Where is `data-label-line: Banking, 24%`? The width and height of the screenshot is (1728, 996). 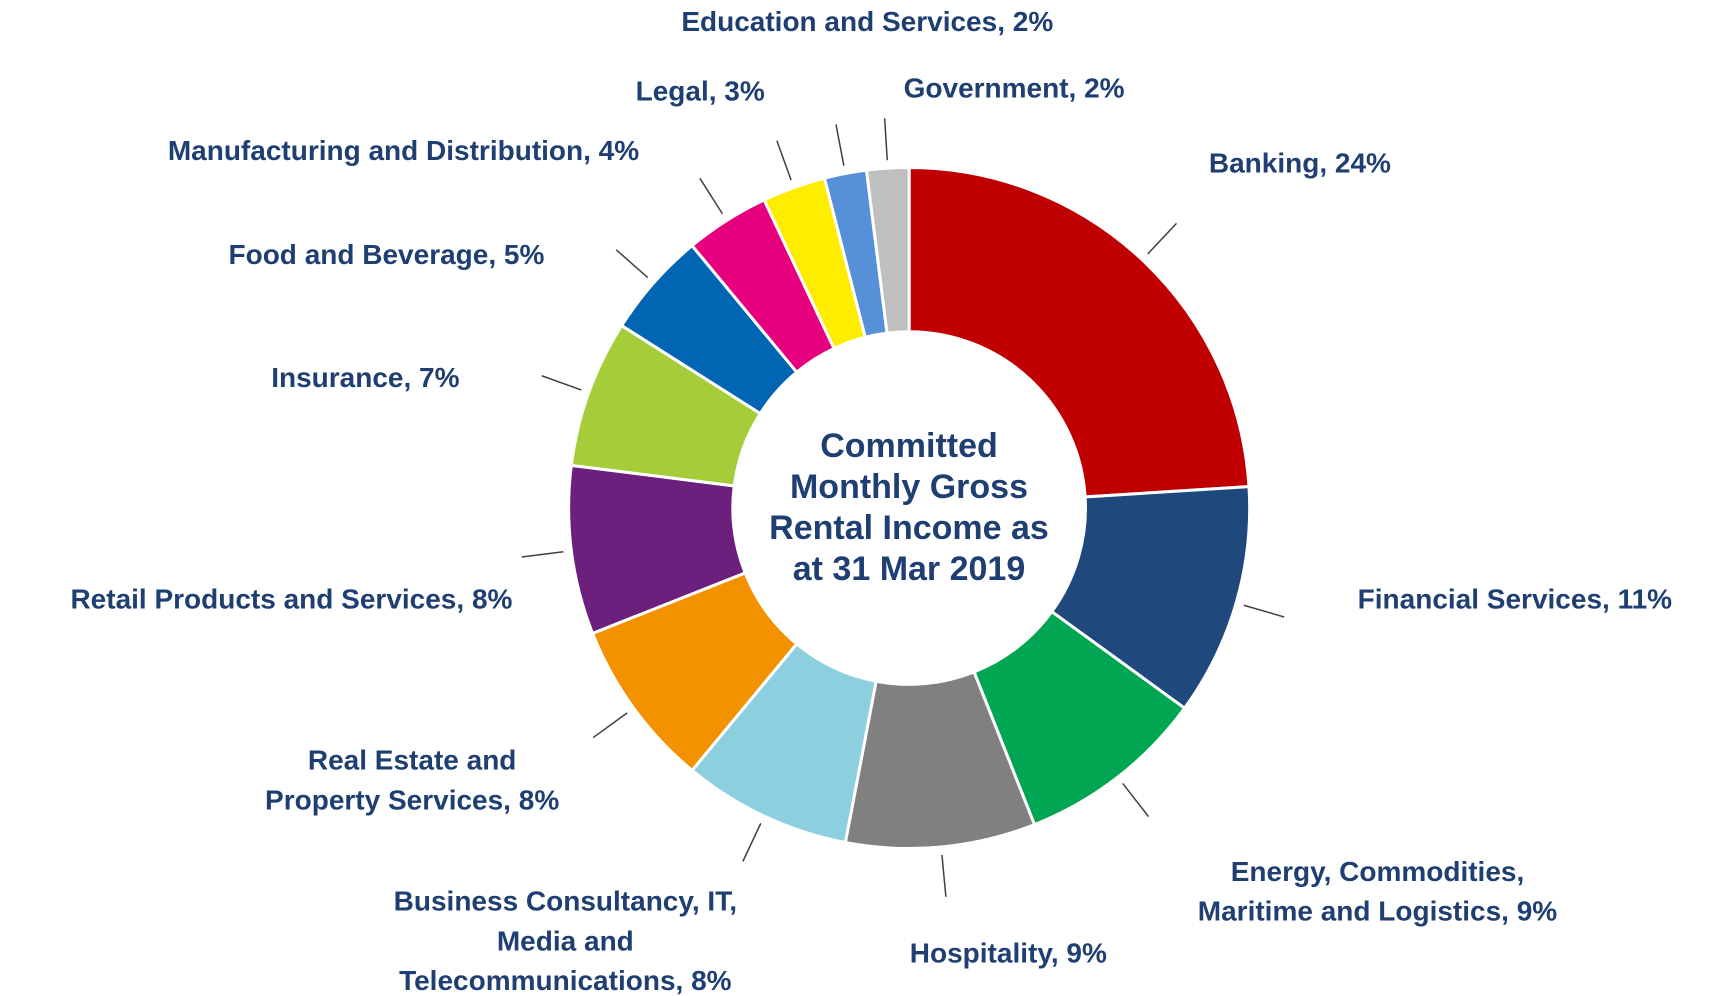 data-label-line: Banking, 24% is located at coordinates (1300, 163).